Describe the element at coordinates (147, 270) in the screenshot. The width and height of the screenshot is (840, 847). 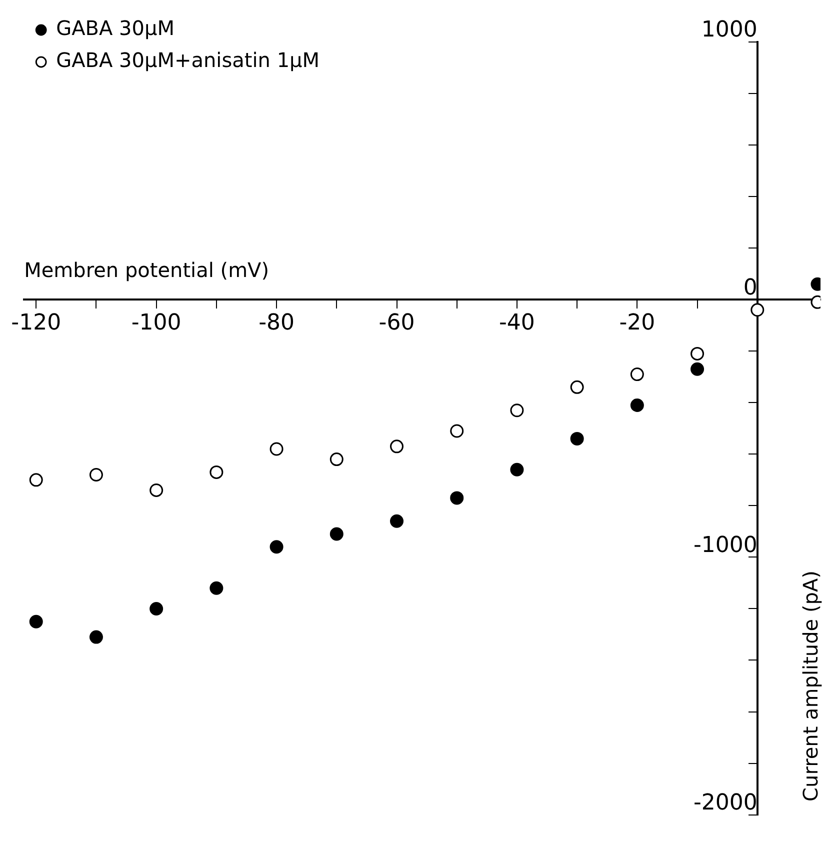
I see `x-axis-title: Membren potential (mV)` at that location.